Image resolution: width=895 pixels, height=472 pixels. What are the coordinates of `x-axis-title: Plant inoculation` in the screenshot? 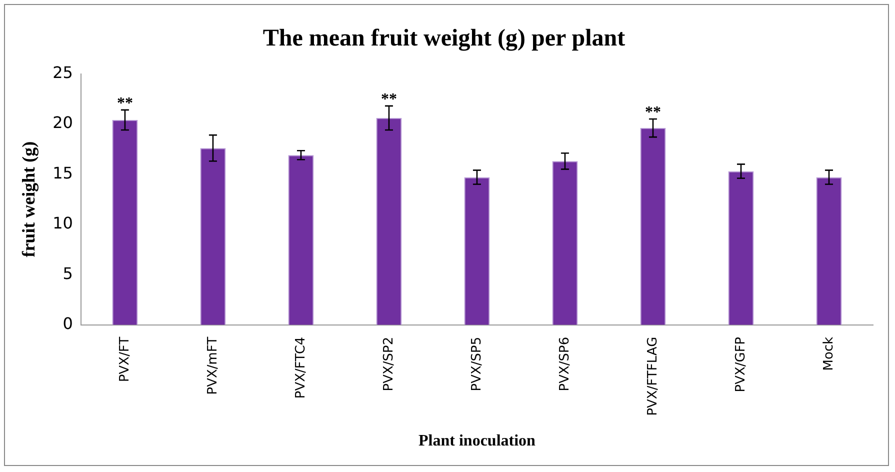 It's located at (477, 441).